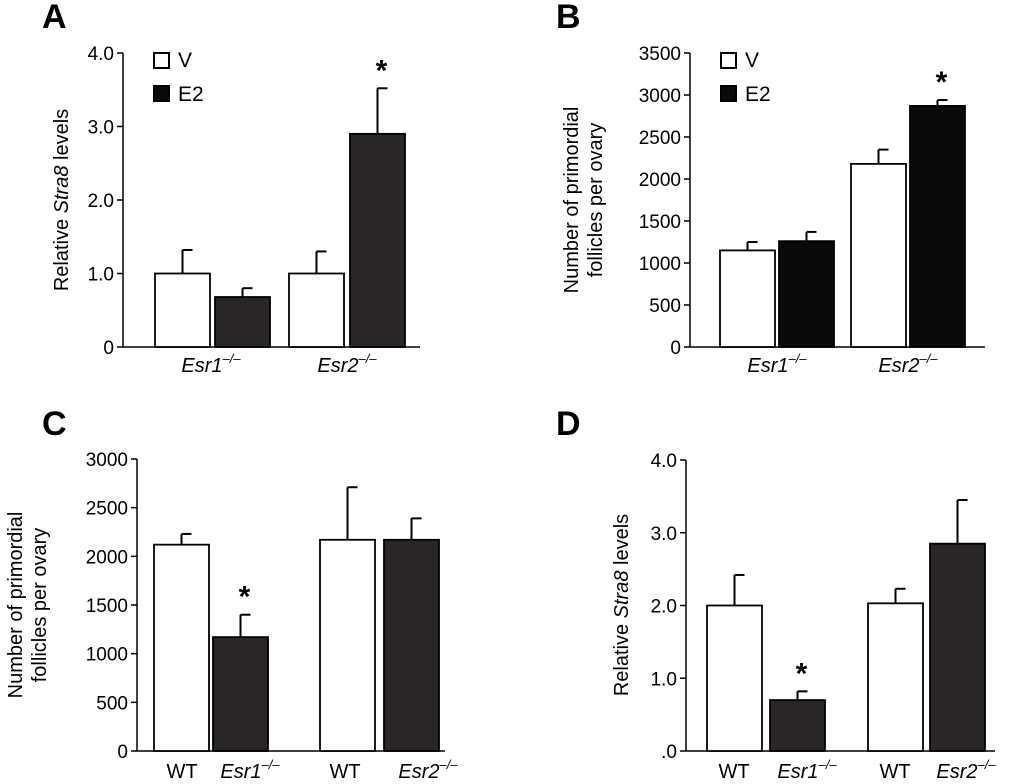 Image resolution: width=1020 pixels, height=784 pixels. I want to click on y-axis-label-b-line2: follicles per ovary, so click(596, 200).